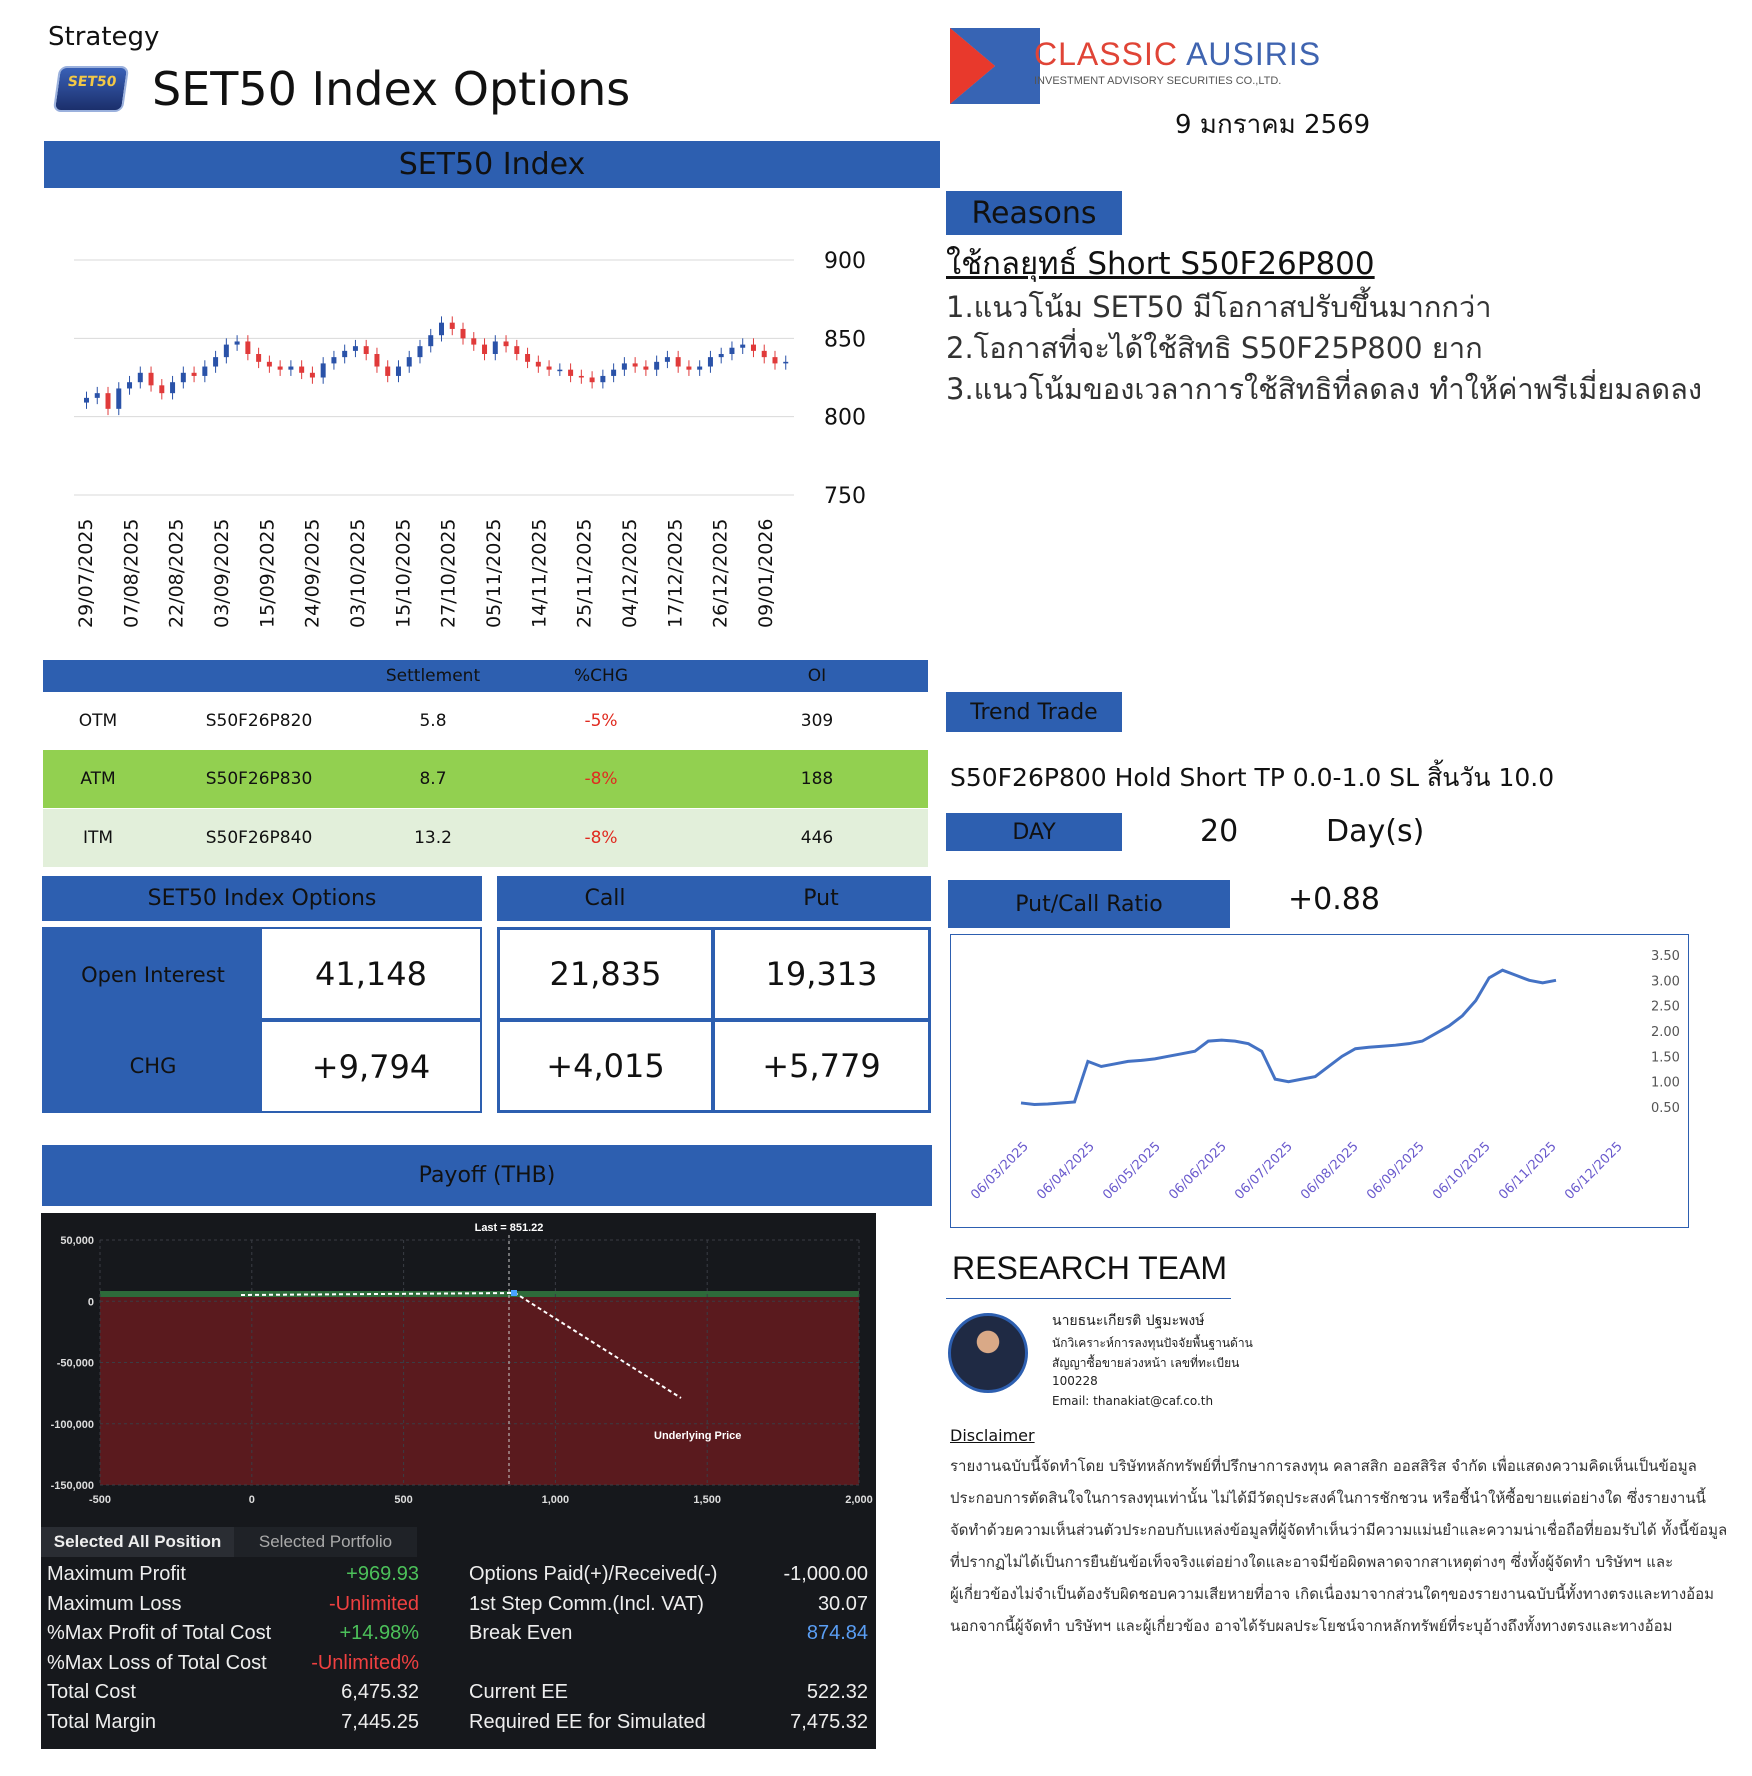  Describe the element at coordinates (1288, 1037) in the screenshot. I see `pcr-line` at that location.